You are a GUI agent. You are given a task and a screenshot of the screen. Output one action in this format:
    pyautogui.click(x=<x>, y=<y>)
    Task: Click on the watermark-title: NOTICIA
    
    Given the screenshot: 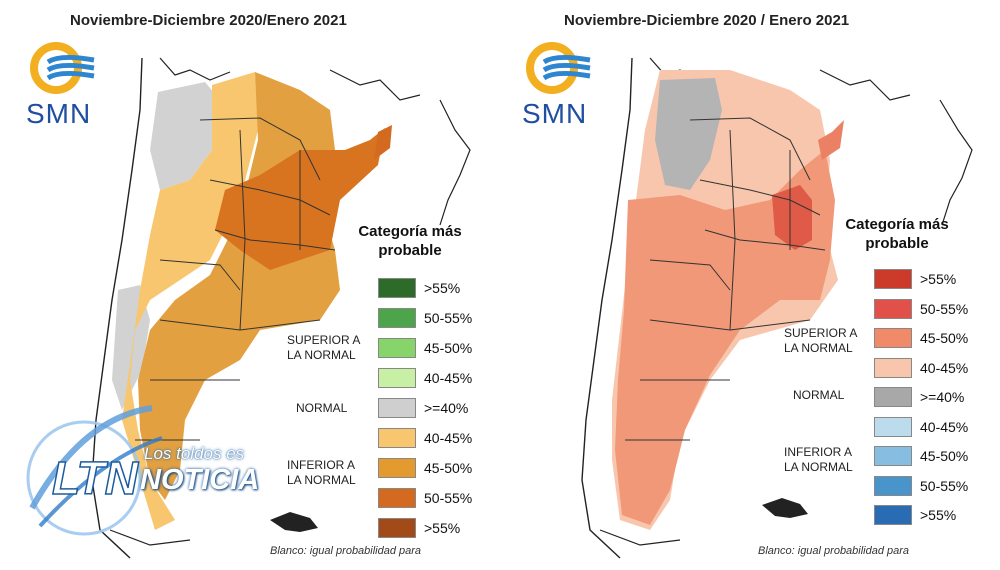 What is the action you would take?
    pyautogui.click(x=200, y=480)
    